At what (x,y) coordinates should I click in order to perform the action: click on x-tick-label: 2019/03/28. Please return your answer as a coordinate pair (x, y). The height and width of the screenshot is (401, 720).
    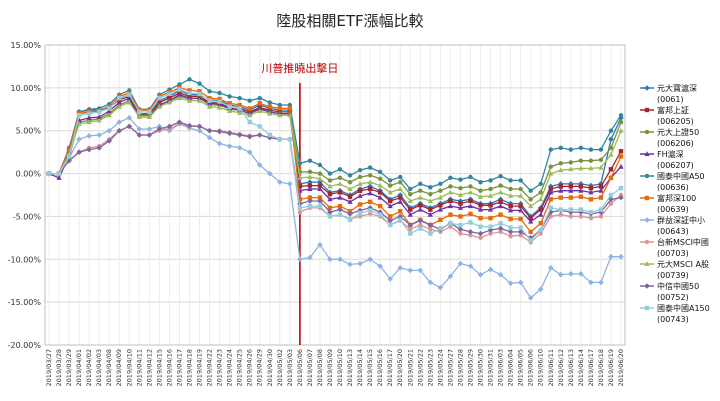
    Looking at the image, I should click on (59, 367).